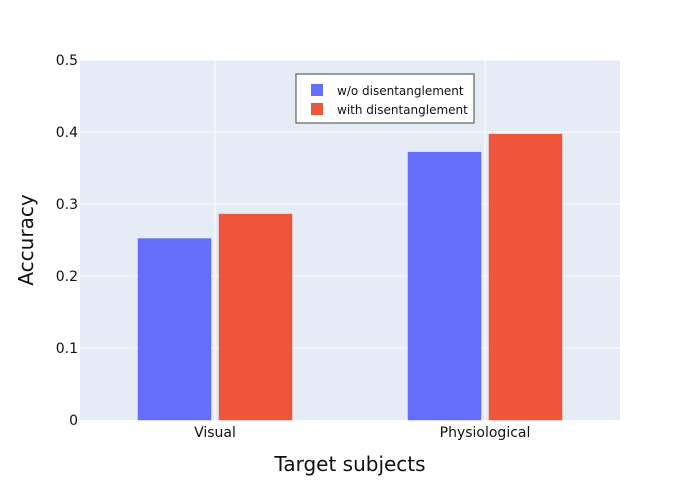 This screenshot has width=700, height=500. I want to click on bar-without-disentanglement-visual, so click(174, 329).